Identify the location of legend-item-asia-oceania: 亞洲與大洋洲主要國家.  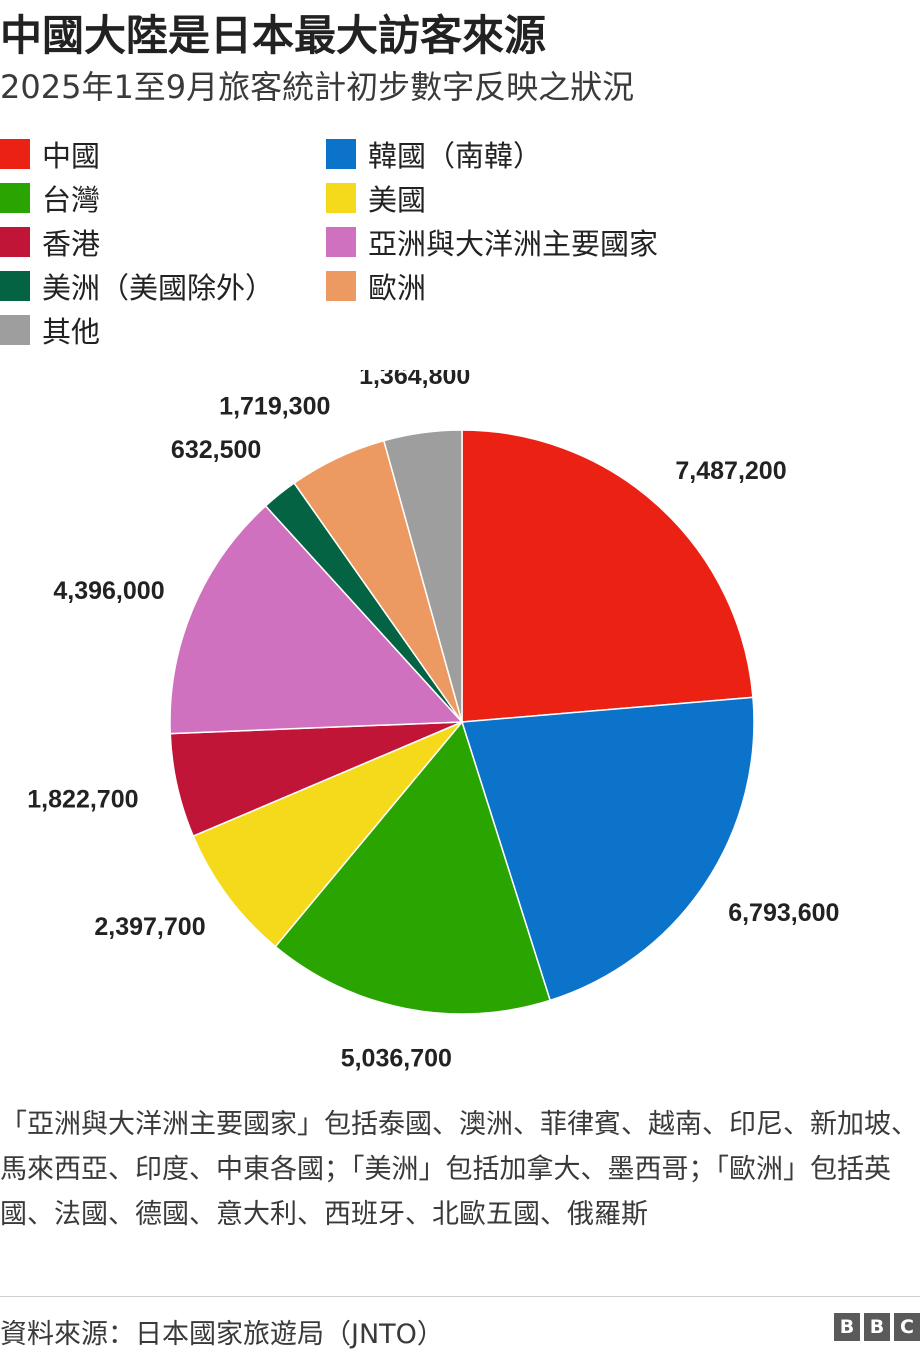
(492, 242).